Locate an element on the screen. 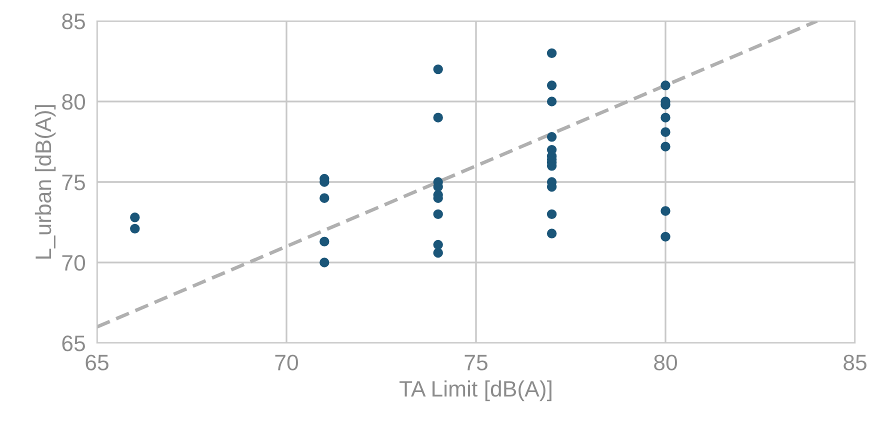  x-tick-label: 85 is located at coordinates (855, 362).